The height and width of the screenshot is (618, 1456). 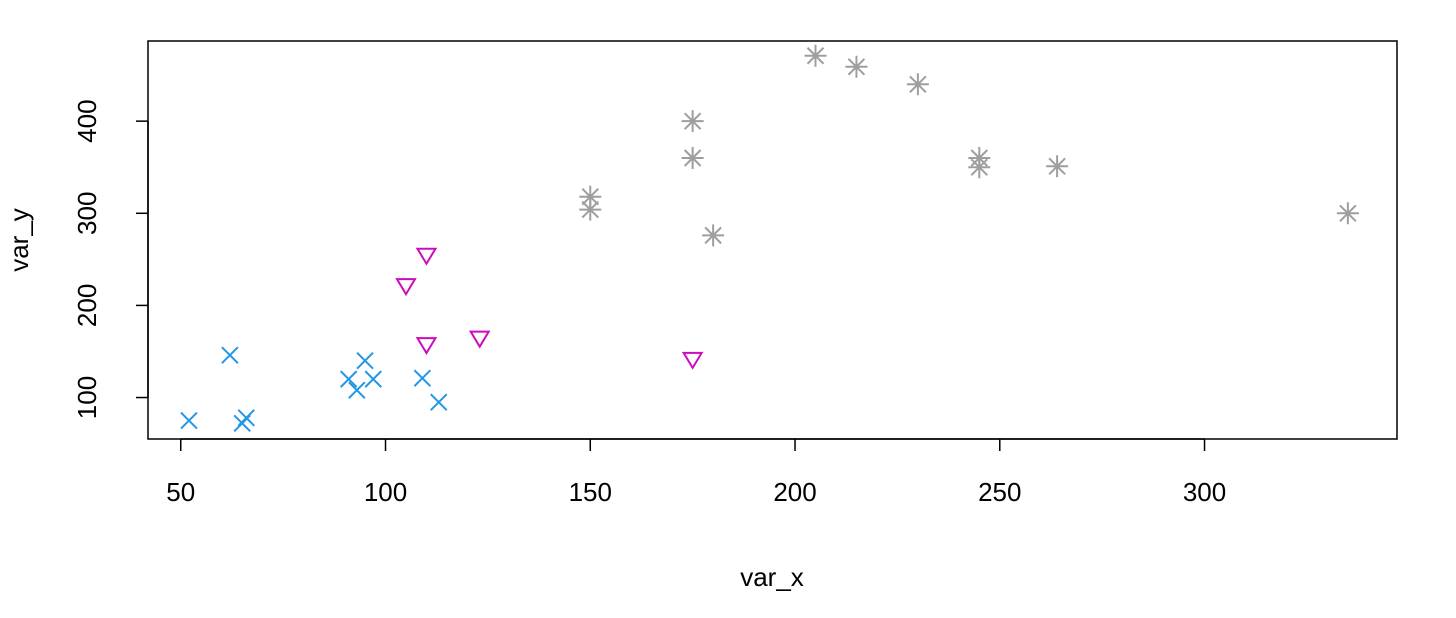 I want to click on x-tick-label: 50, so click(x=180, y=492).